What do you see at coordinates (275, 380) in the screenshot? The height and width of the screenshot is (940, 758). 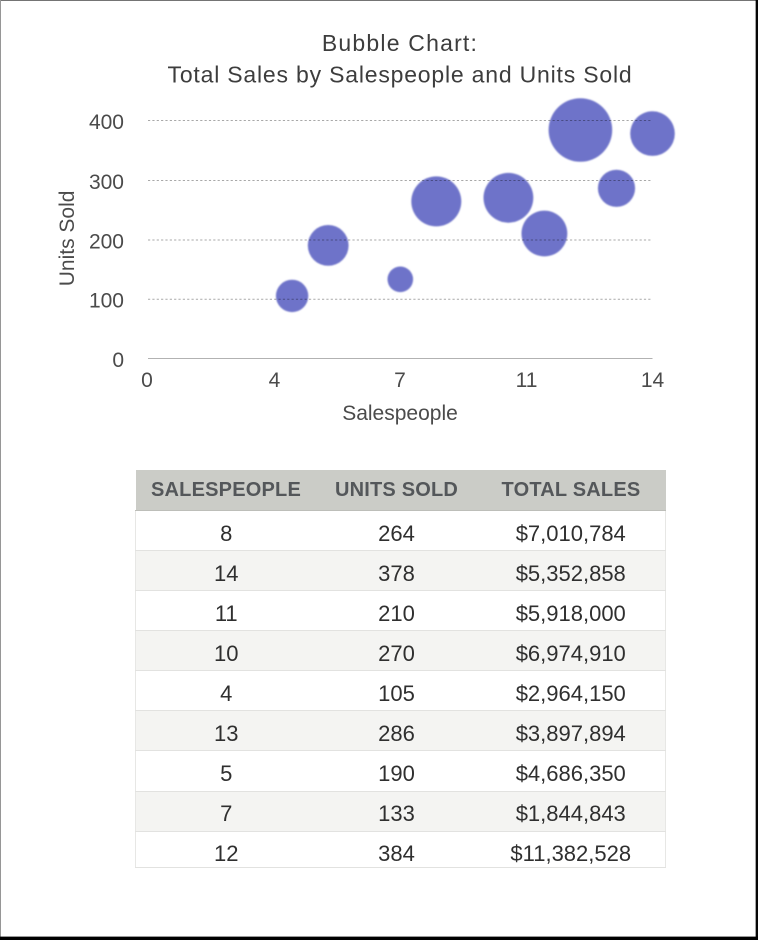 I see `svg-text: 4` at bounding box center [275, 380].